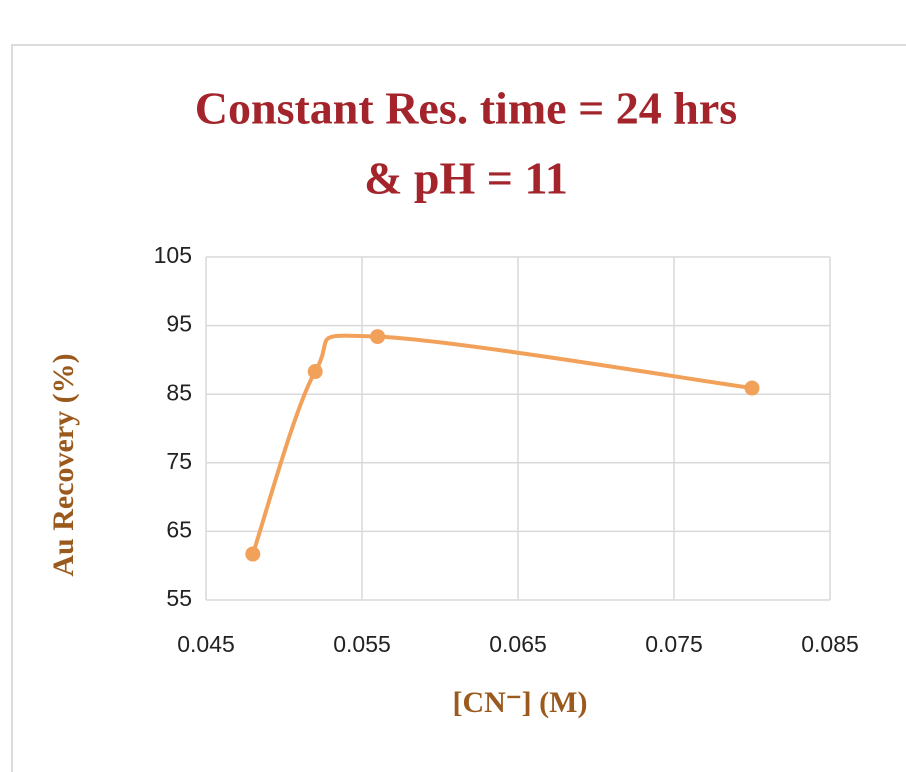 Image resolution: width=906 pixels, height=772 pixels. Describe the element at coordinates (179, 529) in the screenshot. I see `y-tick-label: 65` at that location.